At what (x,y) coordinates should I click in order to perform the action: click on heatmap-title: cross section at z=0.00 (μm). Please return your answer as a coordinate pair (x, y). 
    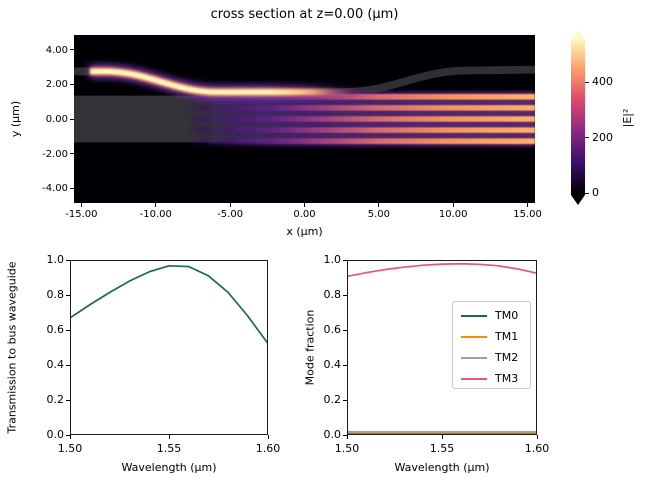
    Looking at the image, I should click on (304, 14).